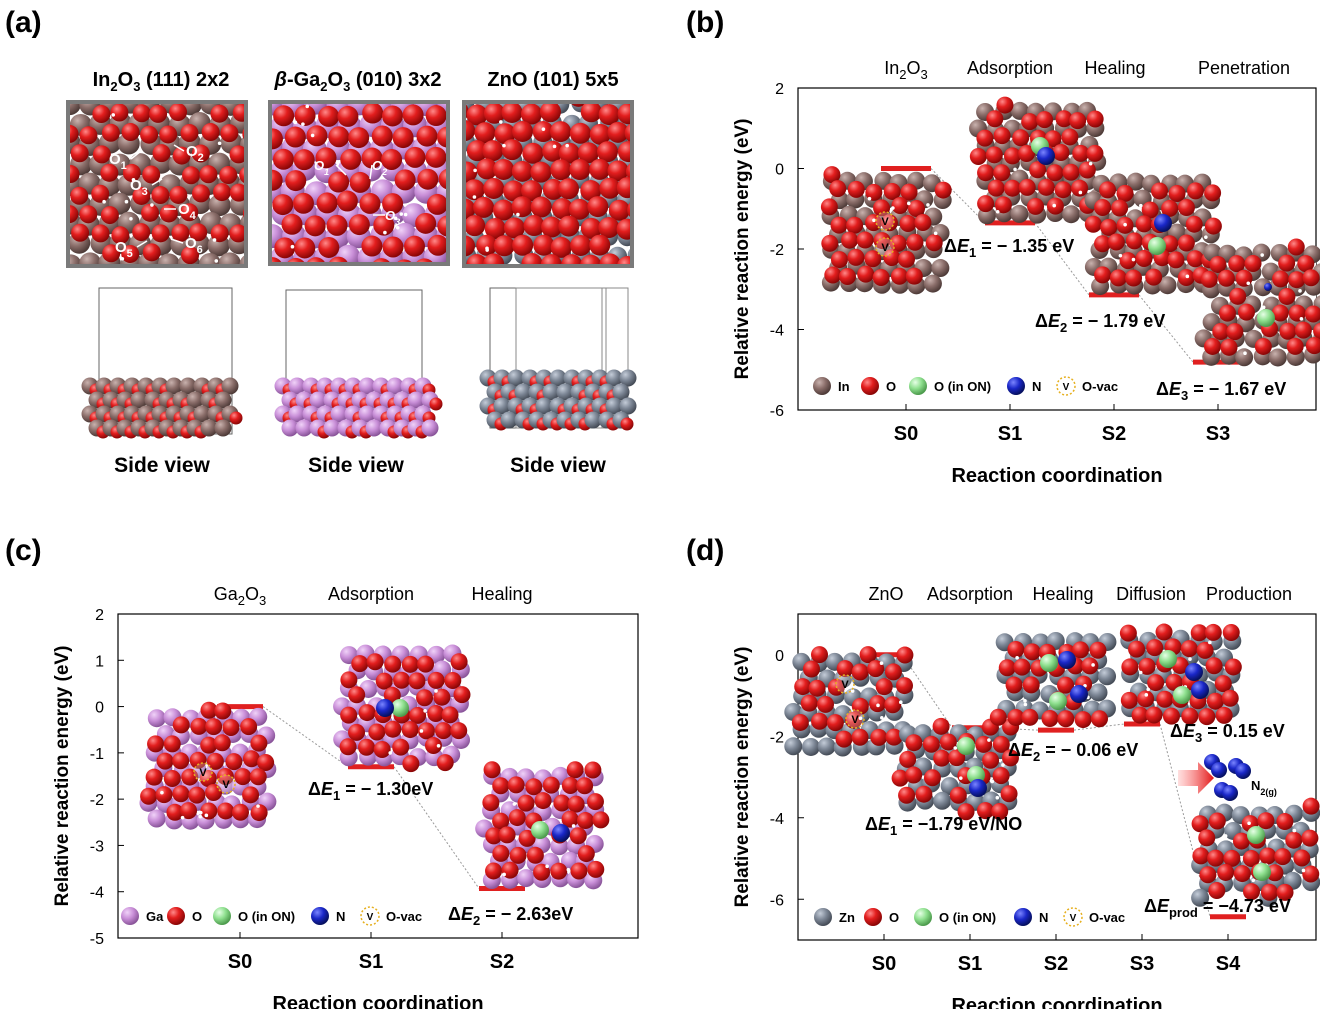 This screenshot has width=1320, height=1009. Describe the element at coordinates (97, 800) in the screenshot. I see `y-tick-label: -2` at that location.